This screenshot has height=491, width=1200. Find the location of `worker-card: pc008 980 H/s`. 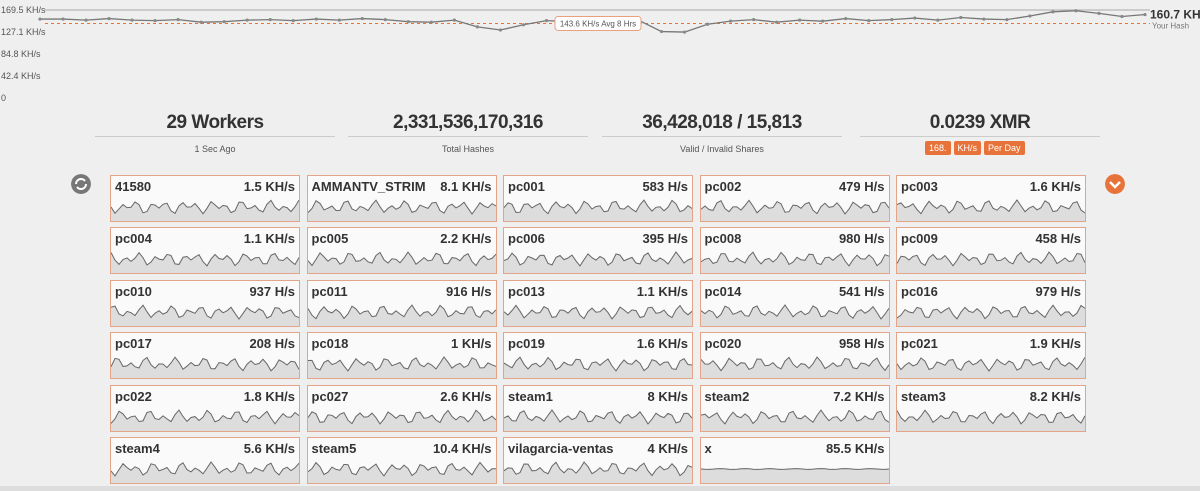

worker-card: pc008 980 H/s is located at coordinates (794, 251).